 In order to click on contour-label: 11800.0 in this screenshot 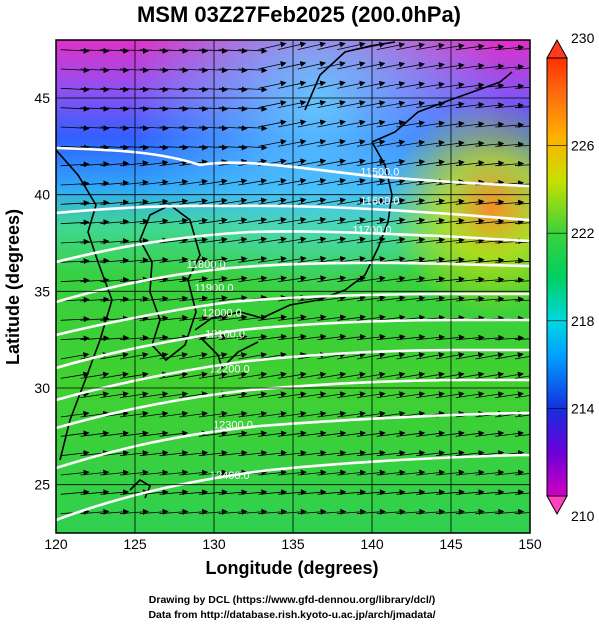, I will do `click(206, 265)`.